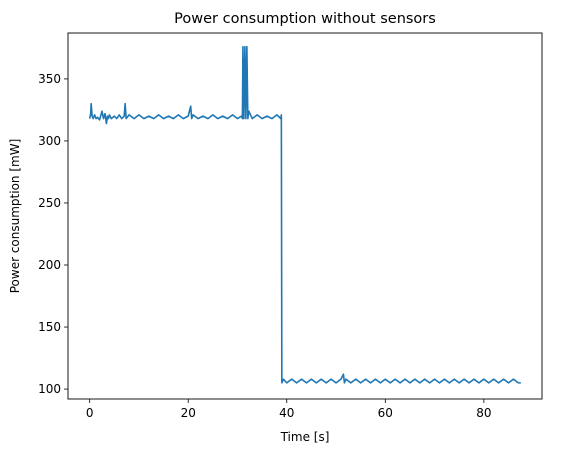 The width and height of the screenshot is (571, 455). Describe the element at coordinates (385, 413) in the screenshot. I see `x-tick-label: 60` at that location.